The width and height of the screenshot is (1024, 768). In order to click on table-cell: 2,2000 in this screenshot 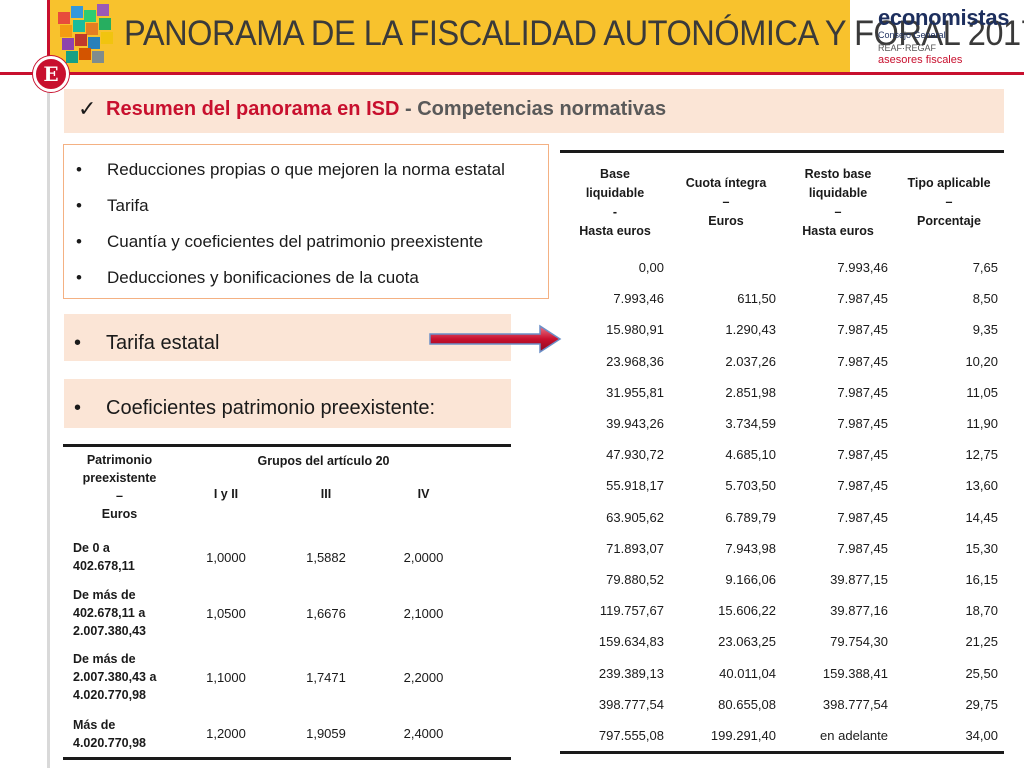, I will do `click(423, 677)`.